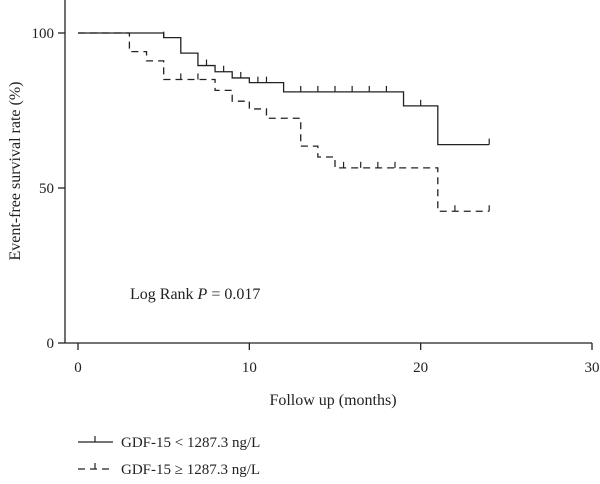  I want to click on x-axis-ticks: 0 10 20 30, so click(337, 359).